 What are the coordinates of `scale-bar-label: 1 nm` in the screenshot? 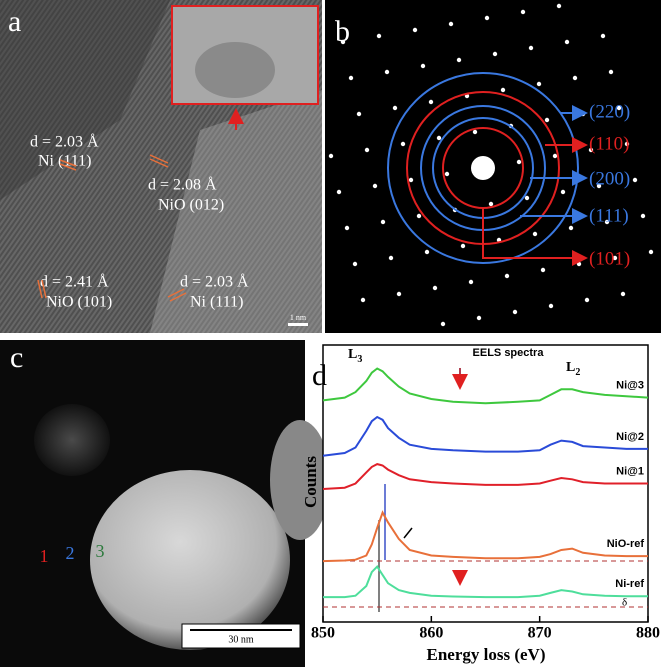 It's located at (298, 317).